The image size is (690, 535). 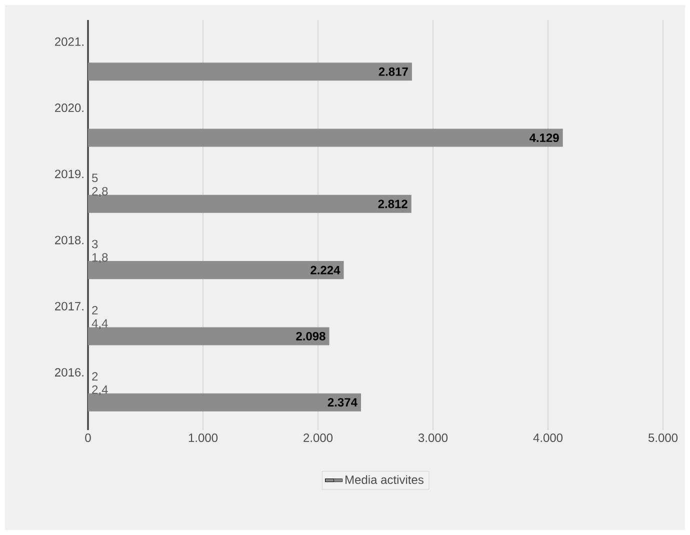 What do you see at coordinates (203, 438) in the screenshot?
I see `x-tick-label: 1.000` at bounding box center [203, 438].